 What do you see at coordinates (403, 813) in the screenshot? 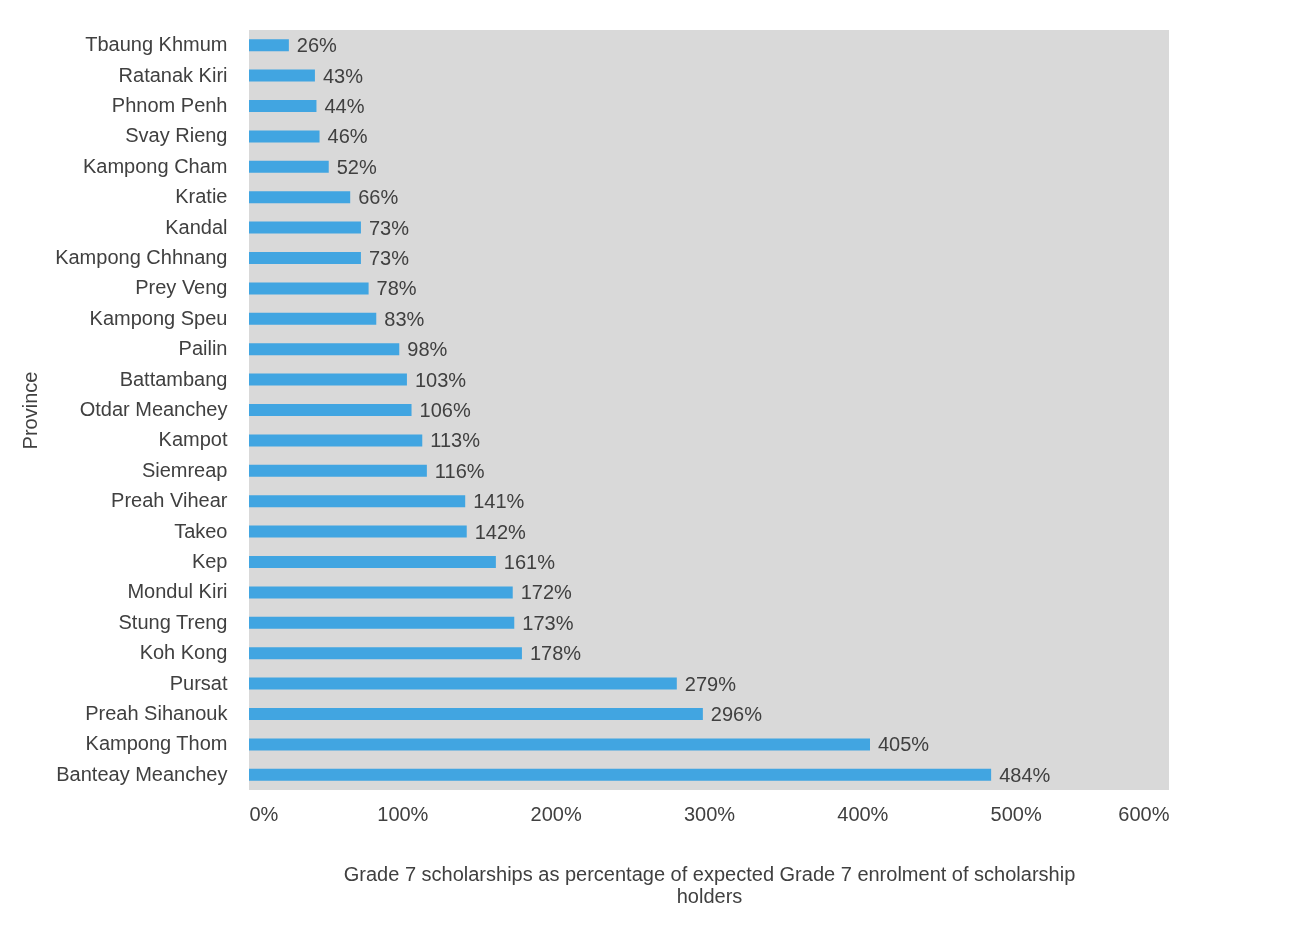
I see `x-tick-label: 100%` at bounding box center [403, 813].